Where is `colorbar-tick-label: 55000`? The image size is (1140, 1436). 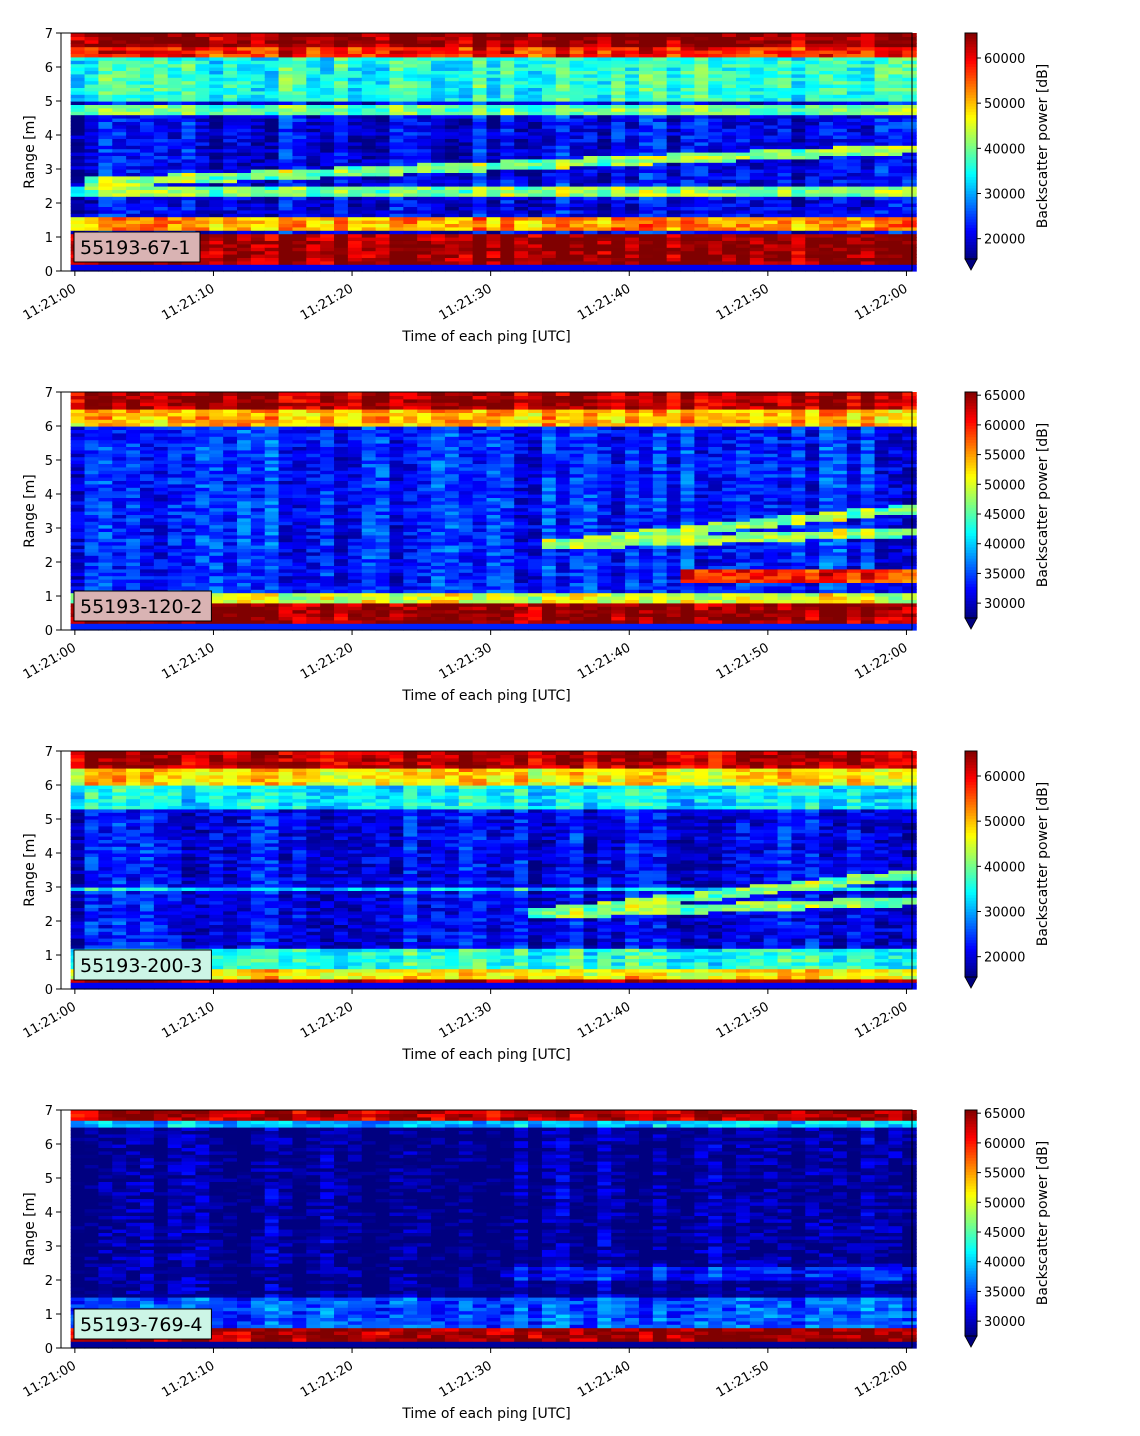 colorbar-tick-label: 55000 is located at coordinates (1004, 1174).